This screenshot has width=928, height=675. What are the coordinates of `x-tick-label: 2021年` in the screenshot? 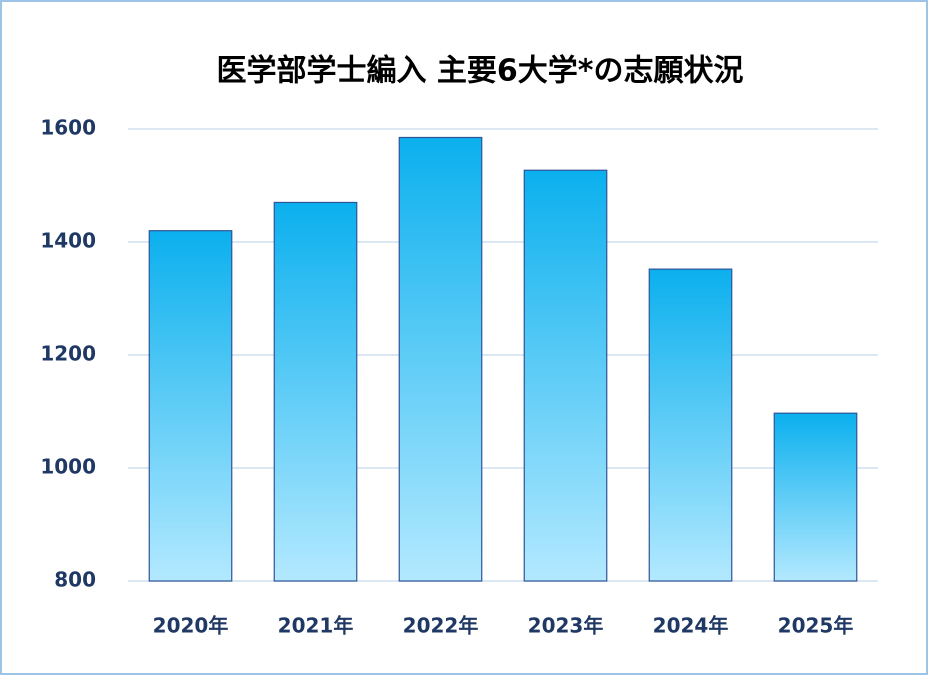 It's located at (316, 626).